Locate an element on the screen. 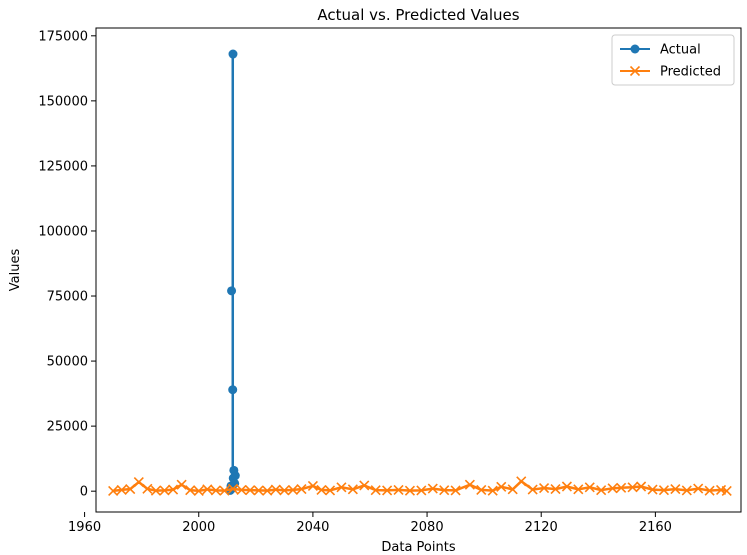 The width and height of the screenshot is (747, 555). legend-label: Actual is located at coordinates (680, 50).